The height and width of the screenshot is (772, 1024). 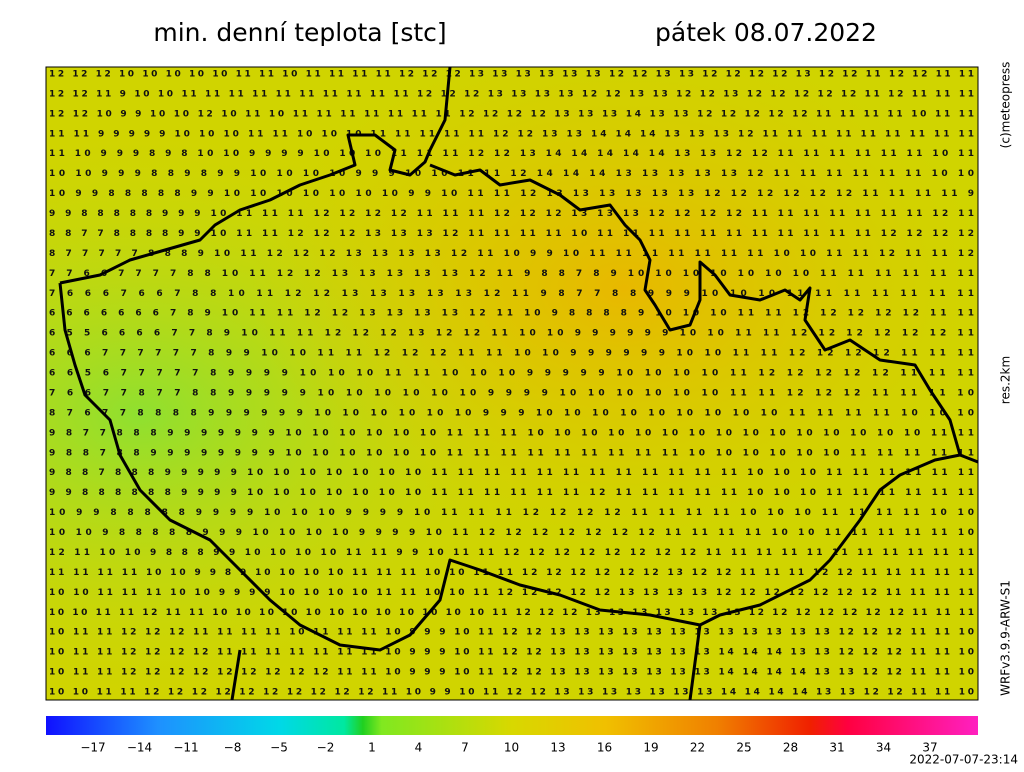 What do you see at coordinates (963, 760) in the screenshot?
I see `timestamp: 2022-07-07-23:14` at bounding box center [963, 760].